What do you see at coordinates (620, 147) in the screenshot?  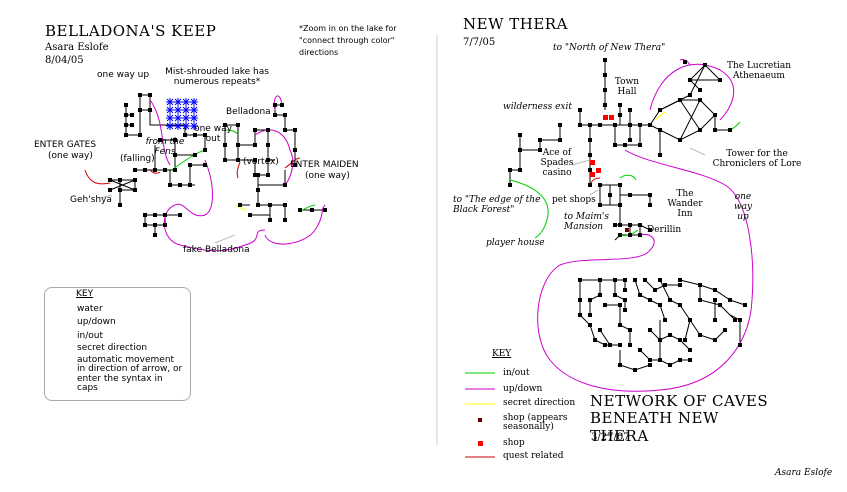 I see `new-thera-rooms` at bounding box center [620, 147].